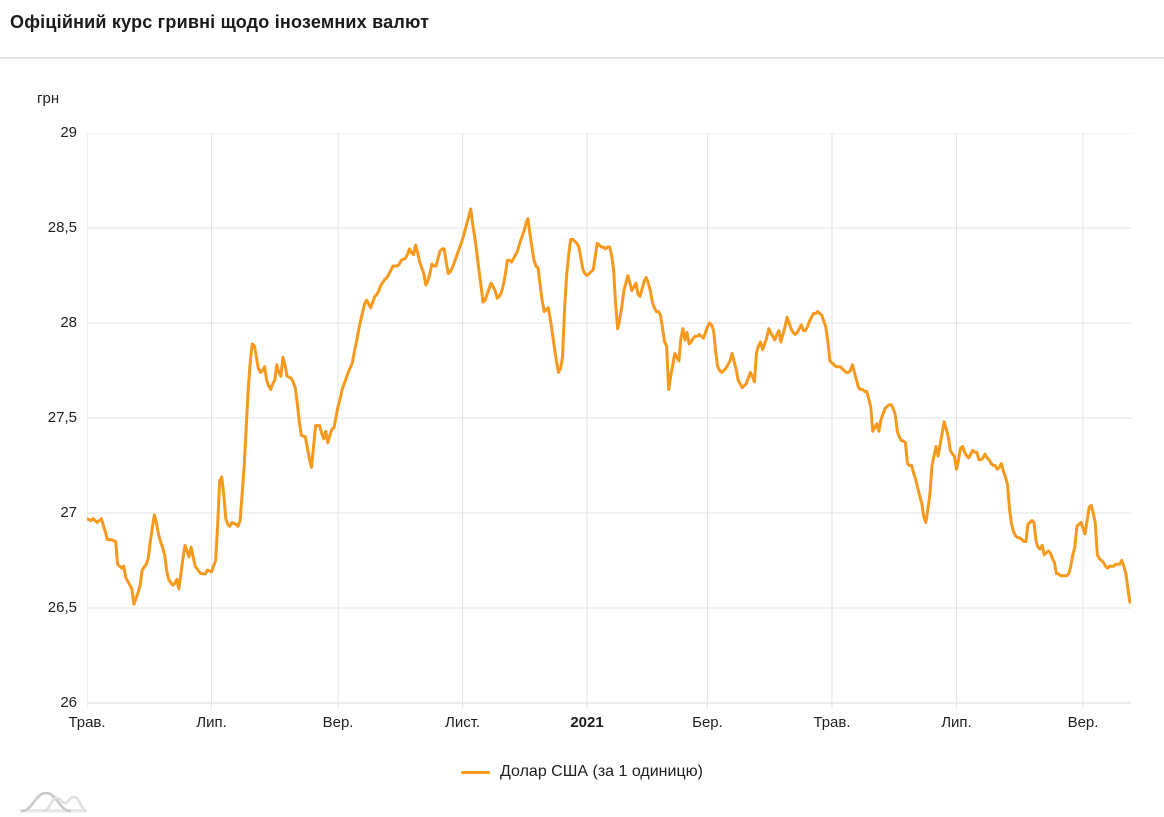  I want to click on y-tick-label: 26,5, so click(62, 607).